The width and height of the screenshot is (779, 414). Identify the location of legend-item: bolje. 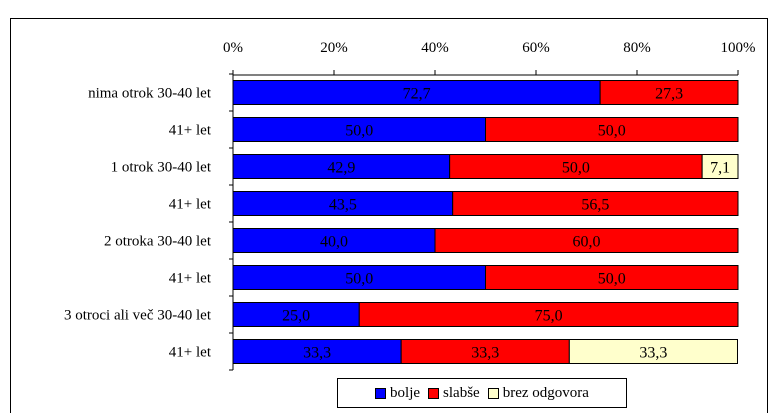
(397, 393).